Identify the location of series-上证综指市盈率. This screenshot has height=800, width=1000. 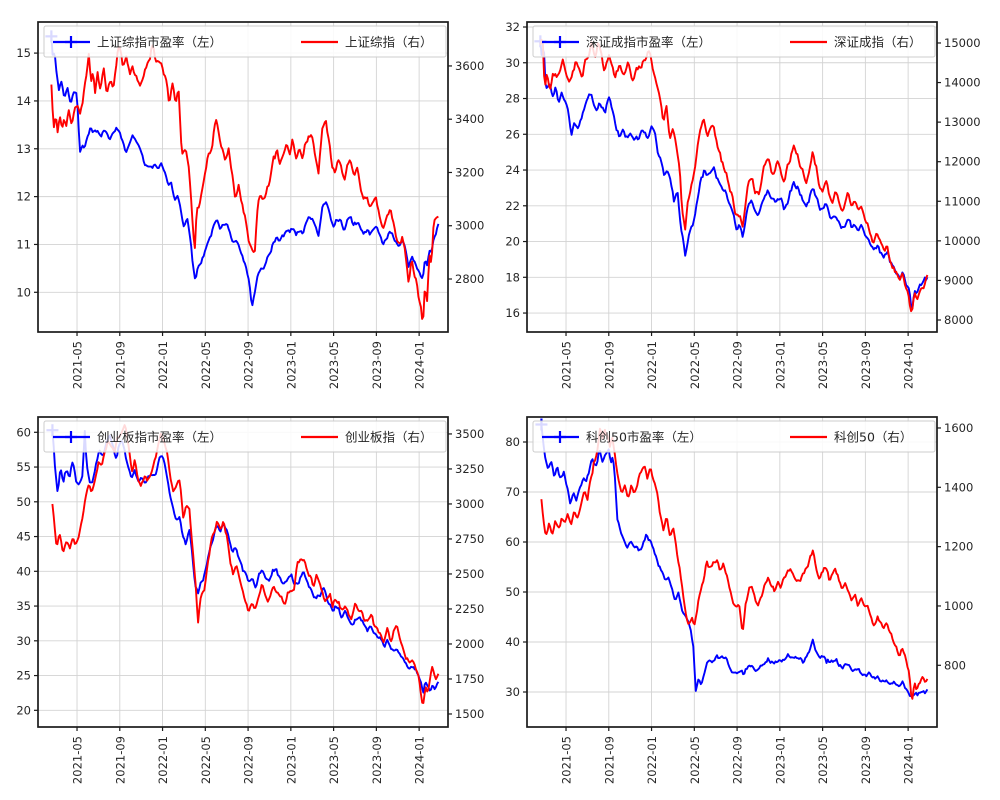
(245, 171).